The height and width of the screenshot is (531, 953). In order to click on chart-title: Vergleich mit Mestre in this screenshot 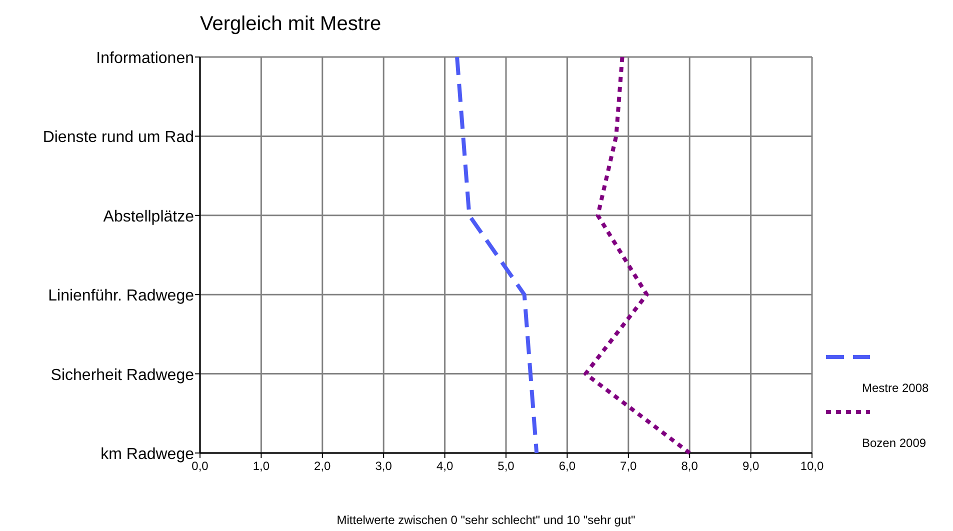, I will do `click(291, 24)`.